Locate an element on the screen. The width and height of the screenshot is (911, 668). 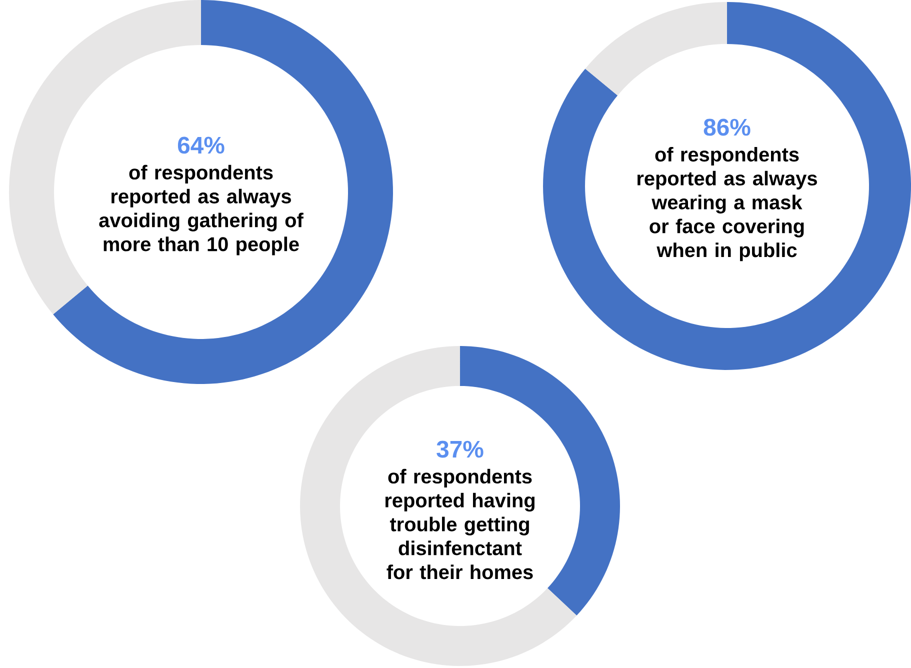
data-label: 86% is located at coordinates (727, 127).